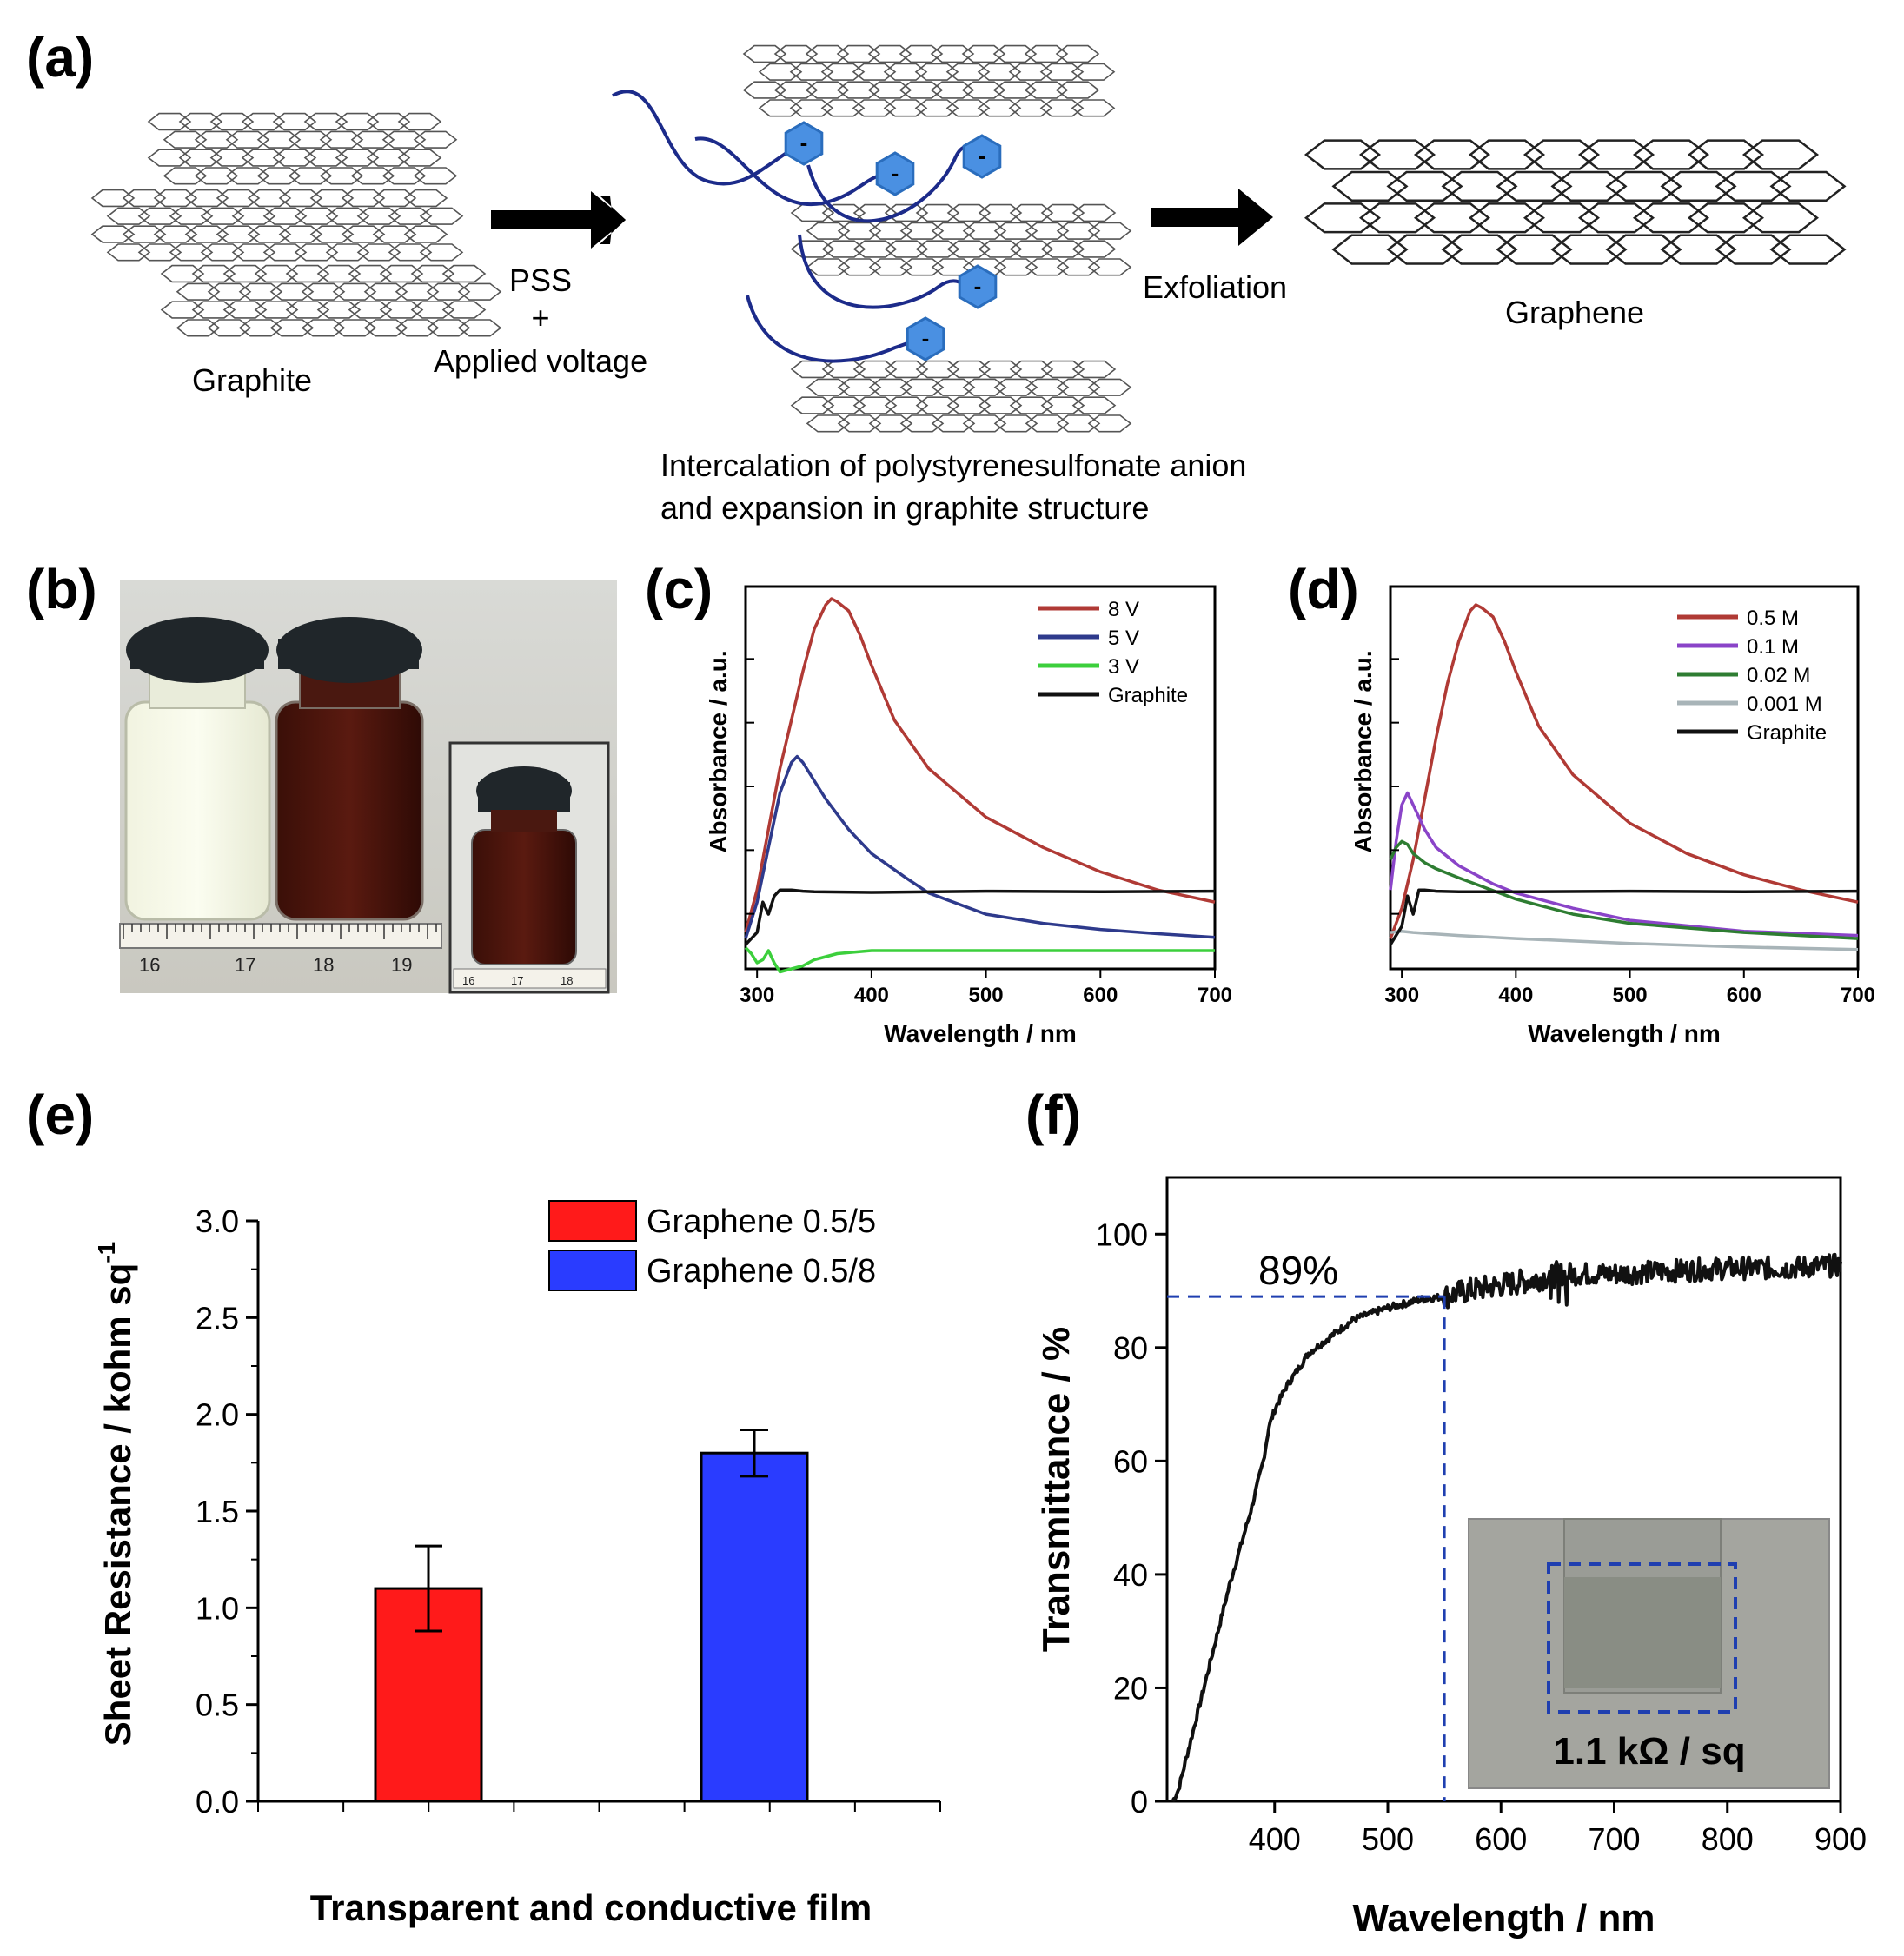 The width and height of the screenshot is (1904, 1956). Describe the element at coordinates (961, 239) in the screenshot. I see `intercalated-sheet-middle` at that location.